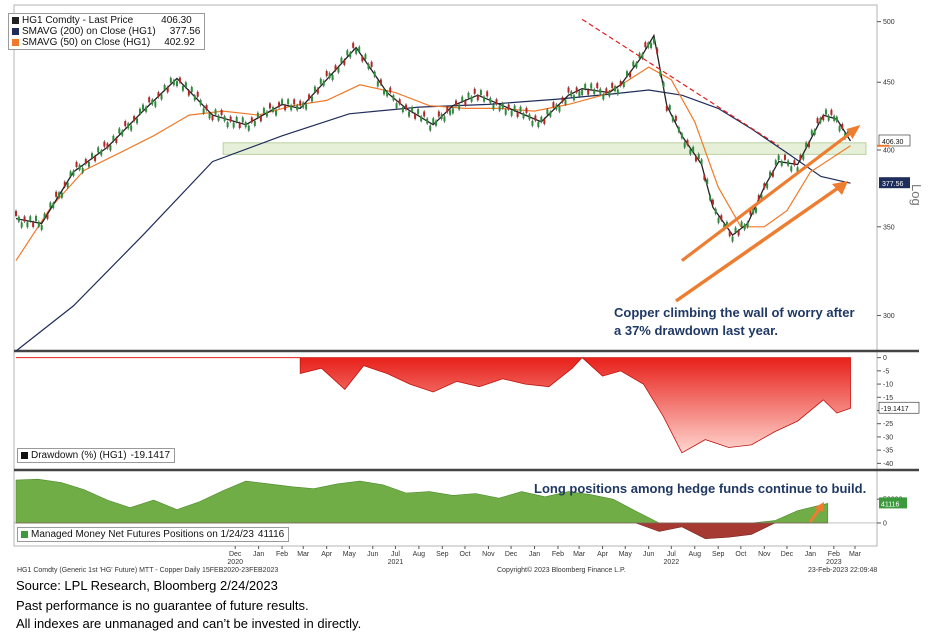 This screenshot has width=941, height=639. I want to click on x-month-label: Aug, so click(419, 554).